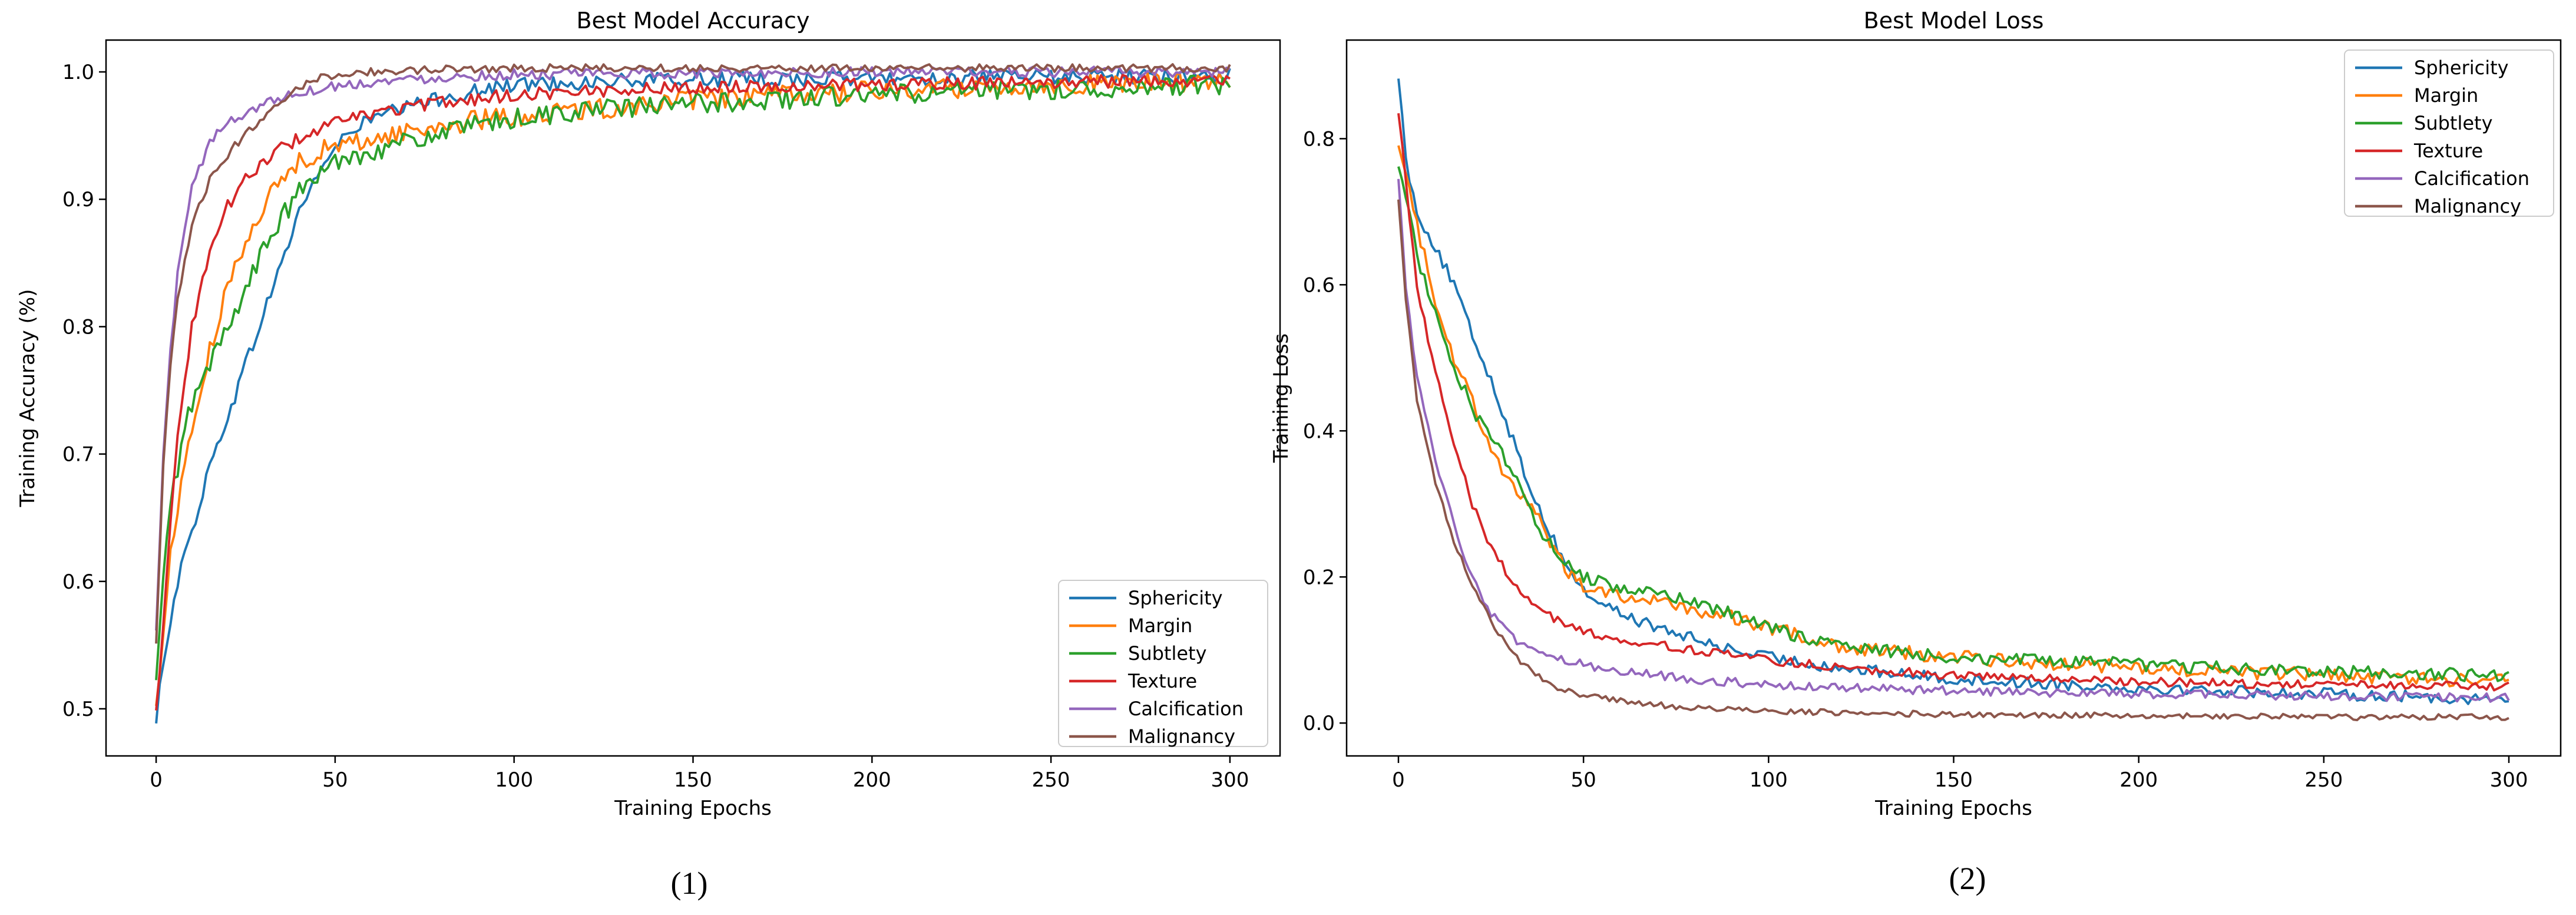 This screenshot has width=2576, height=915. Describe the element at coordinates (693, 21) in the screenshot. I see `chart-title: Best Model Accuracy` at that location.